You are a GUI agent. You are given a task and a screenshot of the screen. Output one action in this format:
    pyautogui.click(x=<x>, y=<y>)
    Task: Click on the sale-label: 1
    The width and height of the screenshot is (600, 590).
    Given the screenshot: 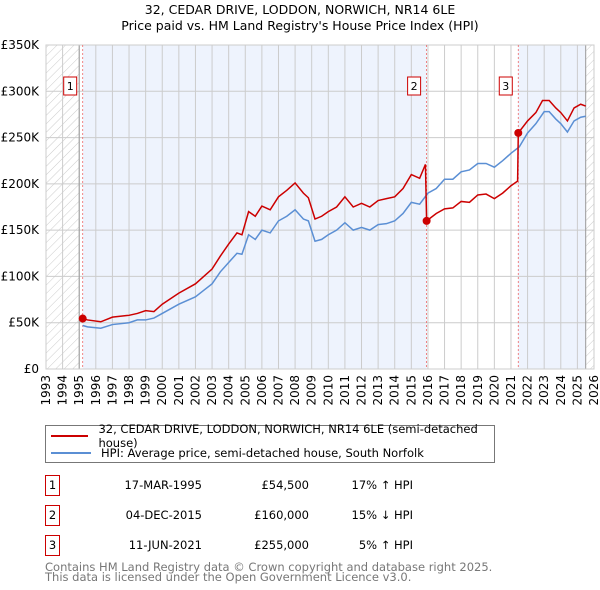 What is the action you would take?
    pyautogui.click(x=70, y=86)
    